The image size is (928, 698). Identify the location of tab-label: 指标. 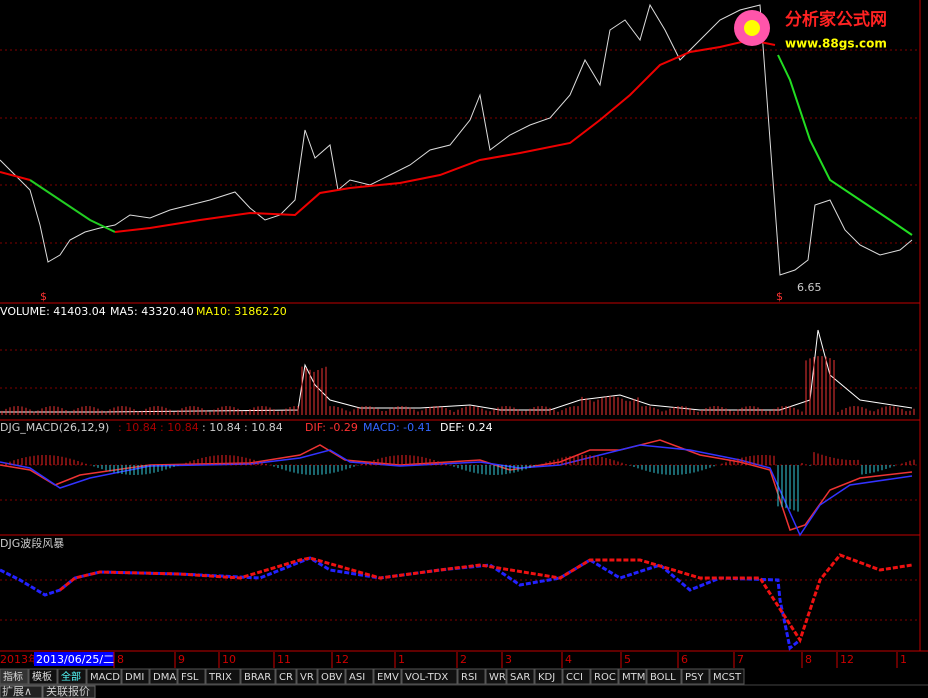
(13, 676).